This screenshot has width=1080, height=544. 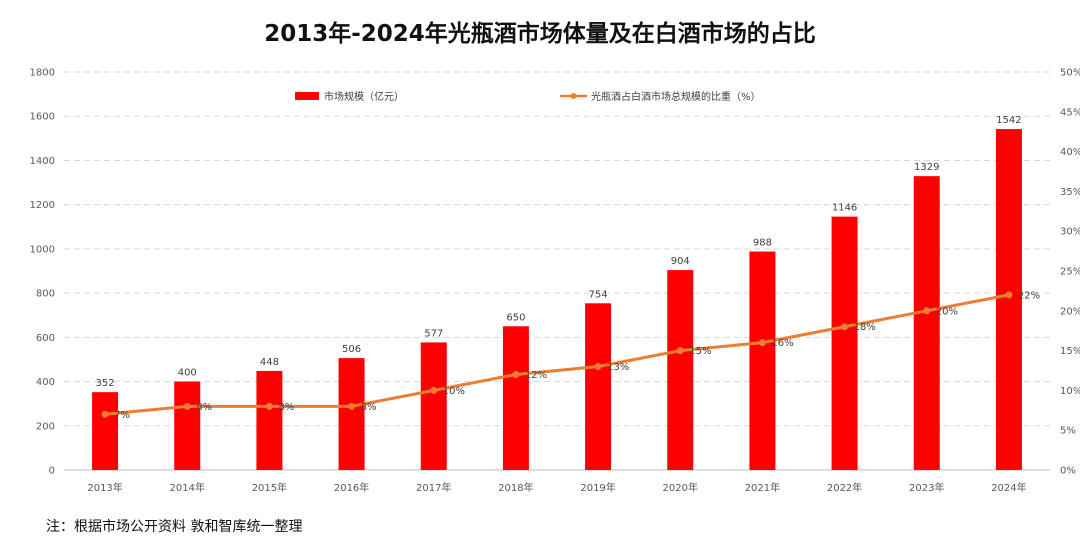 What do you see at coordinates (122, 415) in the screenshot?
I see `line-value-label: 7%` at bounding box center [122, 415].